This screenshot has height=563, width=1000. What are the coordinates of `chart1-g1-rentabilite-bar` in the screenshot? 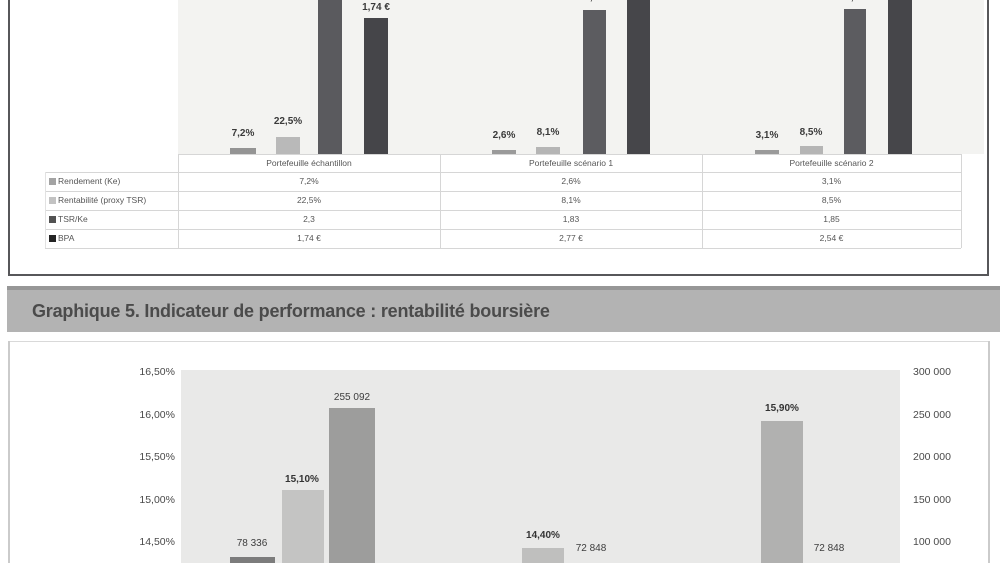 It's located at (288, 145).